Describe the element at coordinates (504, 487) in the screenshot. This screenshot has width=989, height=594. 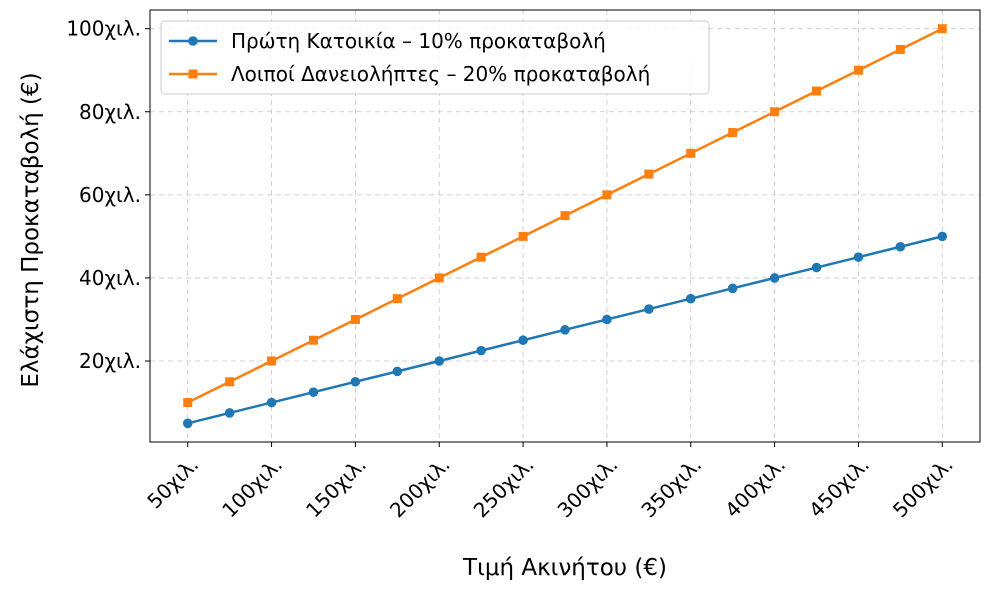
I see `x-tick-label: 250χιλ.` at that location.